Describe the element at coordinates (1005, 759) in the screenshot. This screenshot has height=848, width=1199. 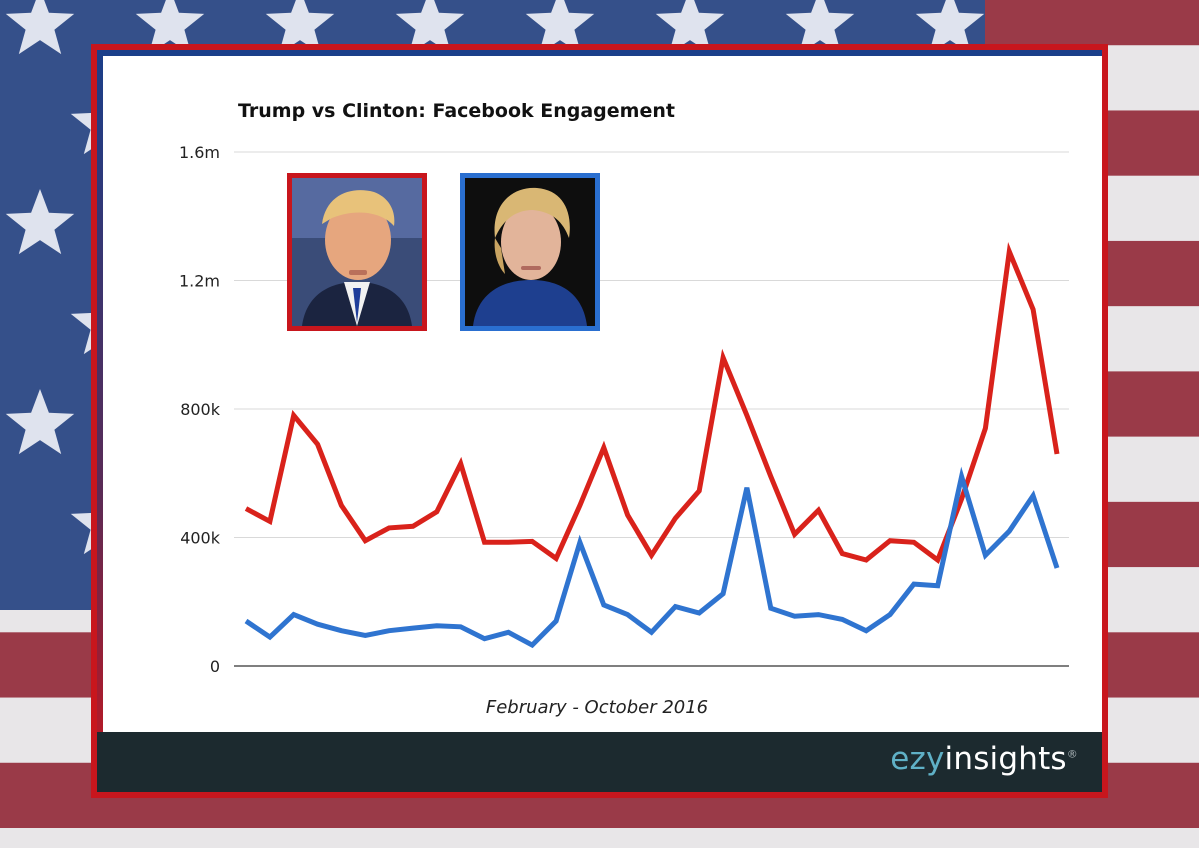
I see `brand-logo-part2: insights` at that location.